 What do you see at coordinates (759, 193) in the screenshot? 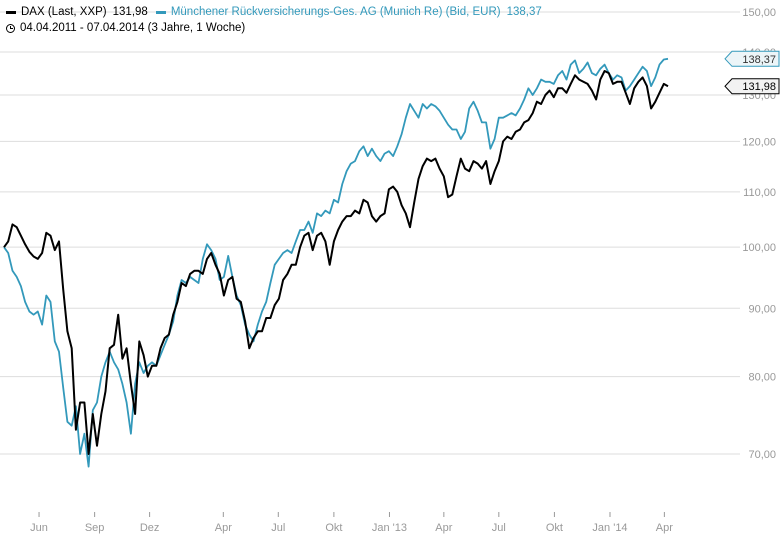
I see `y-tick-label: 110,00` at bounding box center [759, 193].